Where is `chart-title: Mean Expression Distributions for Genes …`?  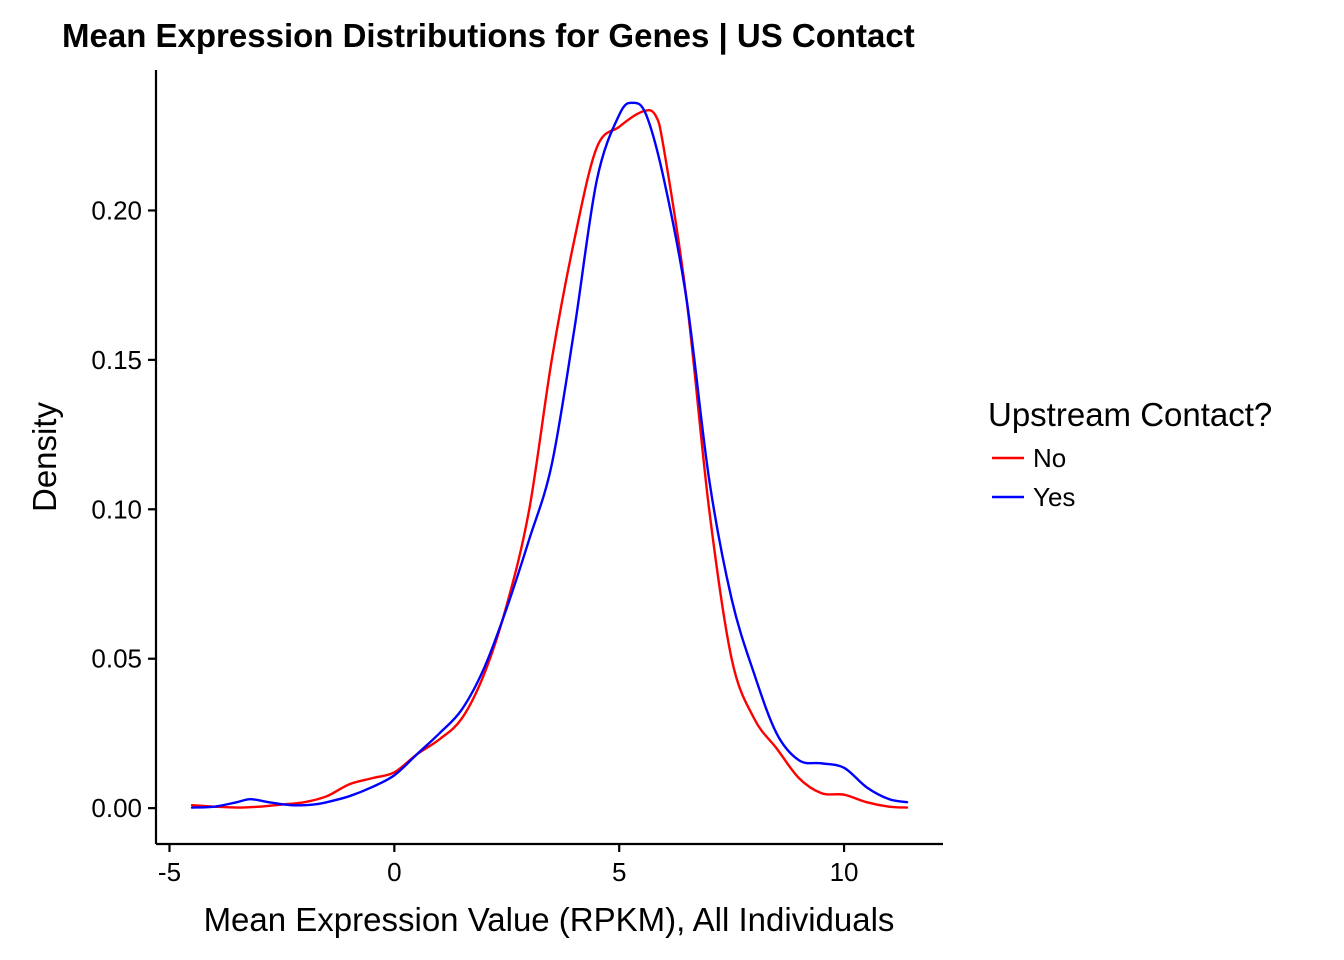 chart-title: Mean Expression Distributions for Genes … is located at coordinates (488, 35).